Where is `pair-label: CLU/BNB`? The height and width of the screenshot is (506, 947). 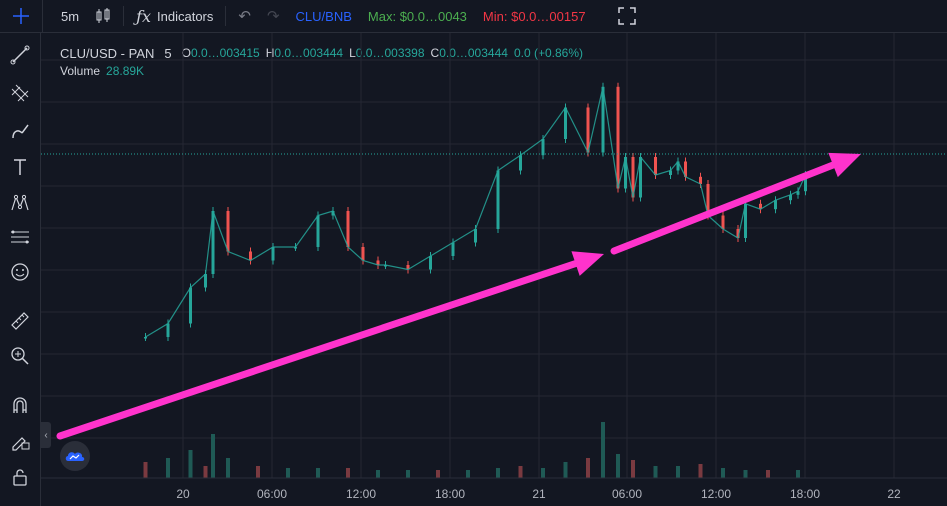 pair-label: CLU/BNB is located at coordinates (323, 16).